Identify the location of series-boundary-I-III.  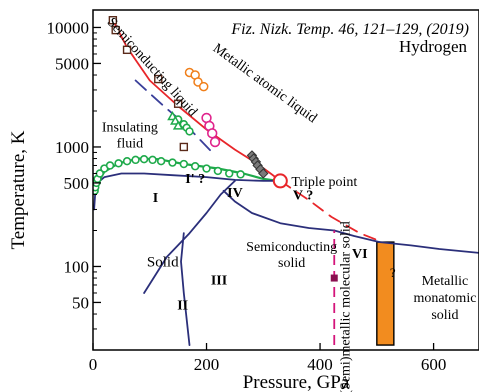
(189, 237).